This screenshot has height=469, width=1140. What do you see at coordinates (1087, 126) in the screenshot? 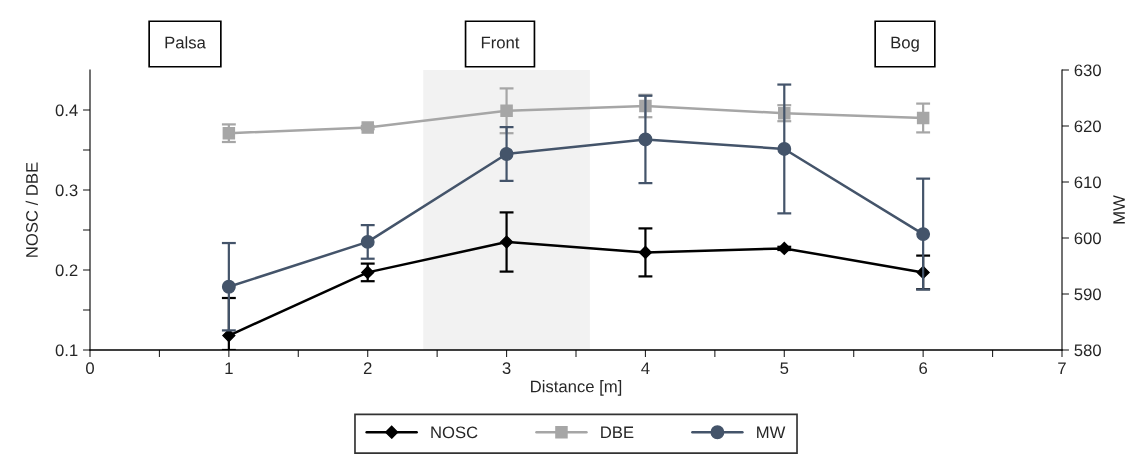
I see `y2-tick-label: 620` at bounding box center [1087, 126].